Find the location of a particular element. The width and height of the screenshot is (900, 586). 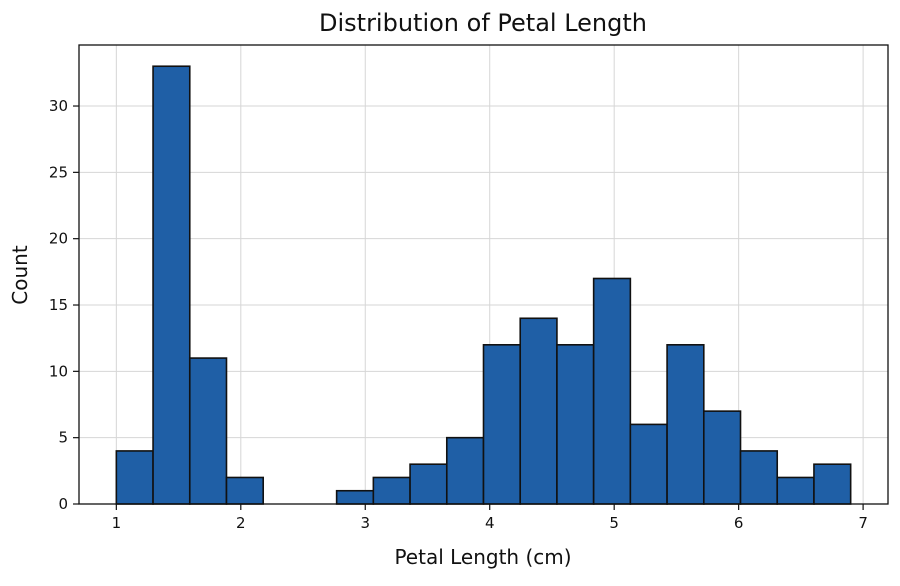

x-tick-label: 3 is located at coordinates (365, 523).